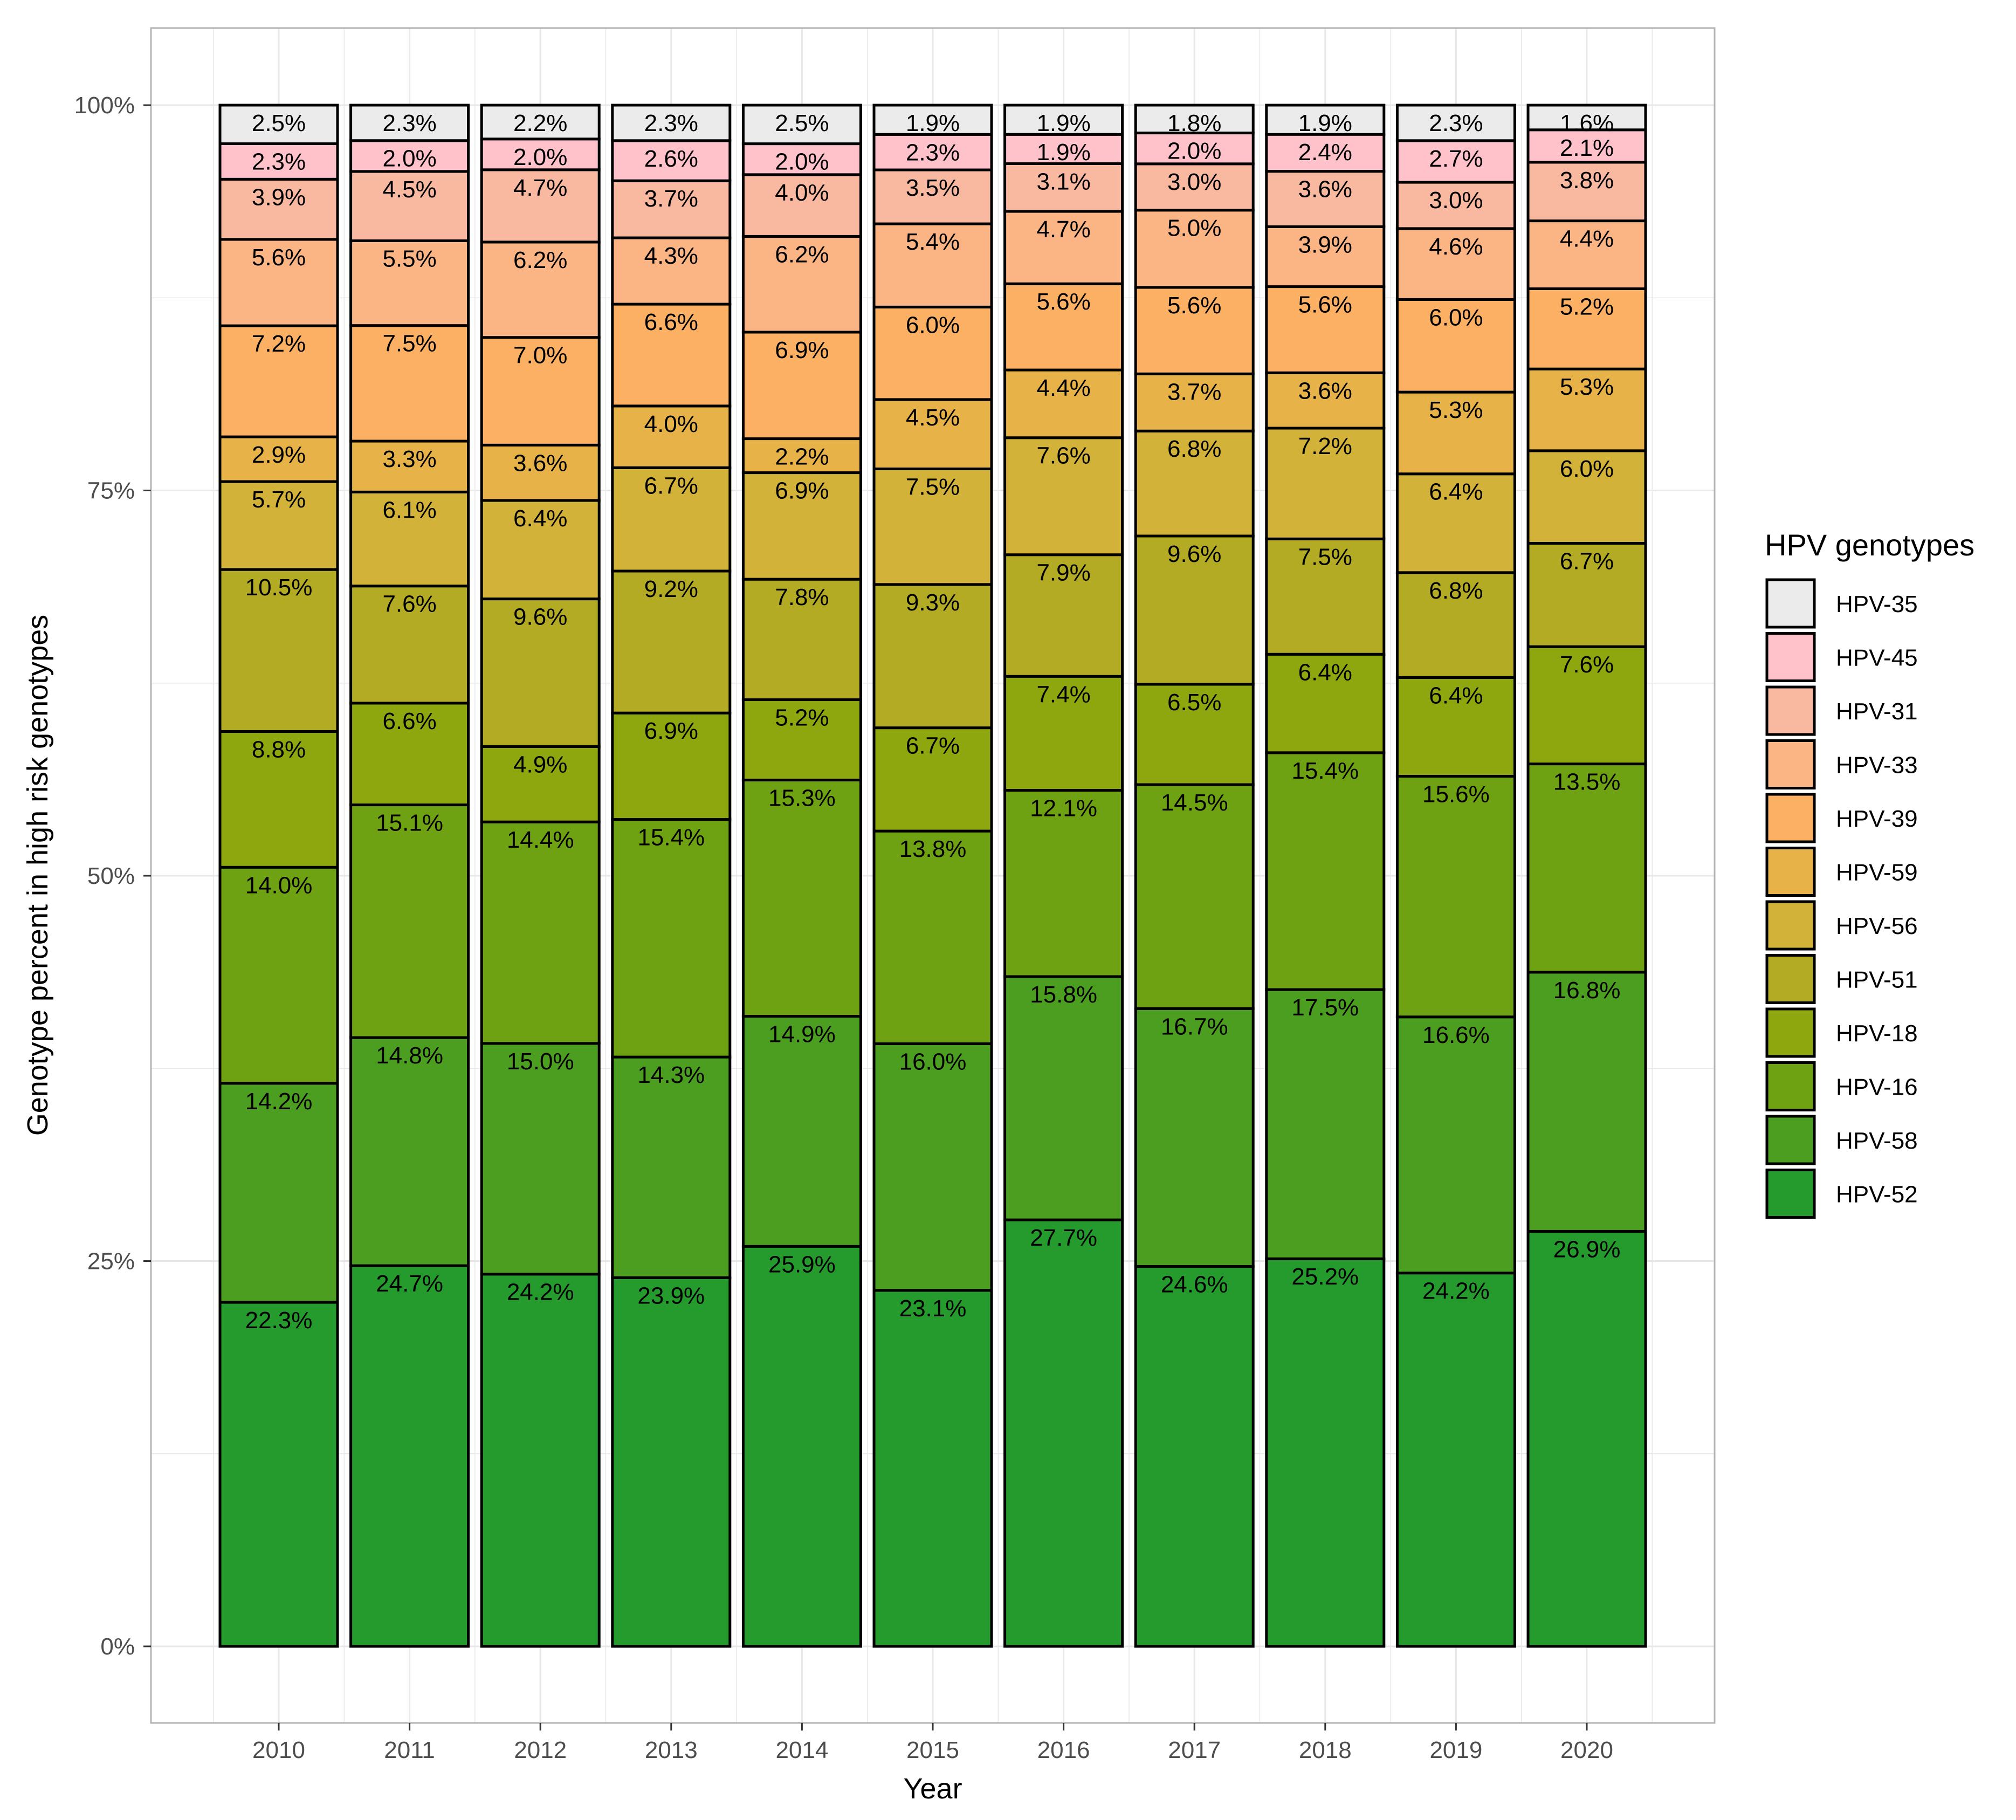 The height and width of the screenshot is (1820, 2016). Describe the element at coordinates (1869, 545) in the screenshot. I see `legend-title: HPV genotypes` at that location.